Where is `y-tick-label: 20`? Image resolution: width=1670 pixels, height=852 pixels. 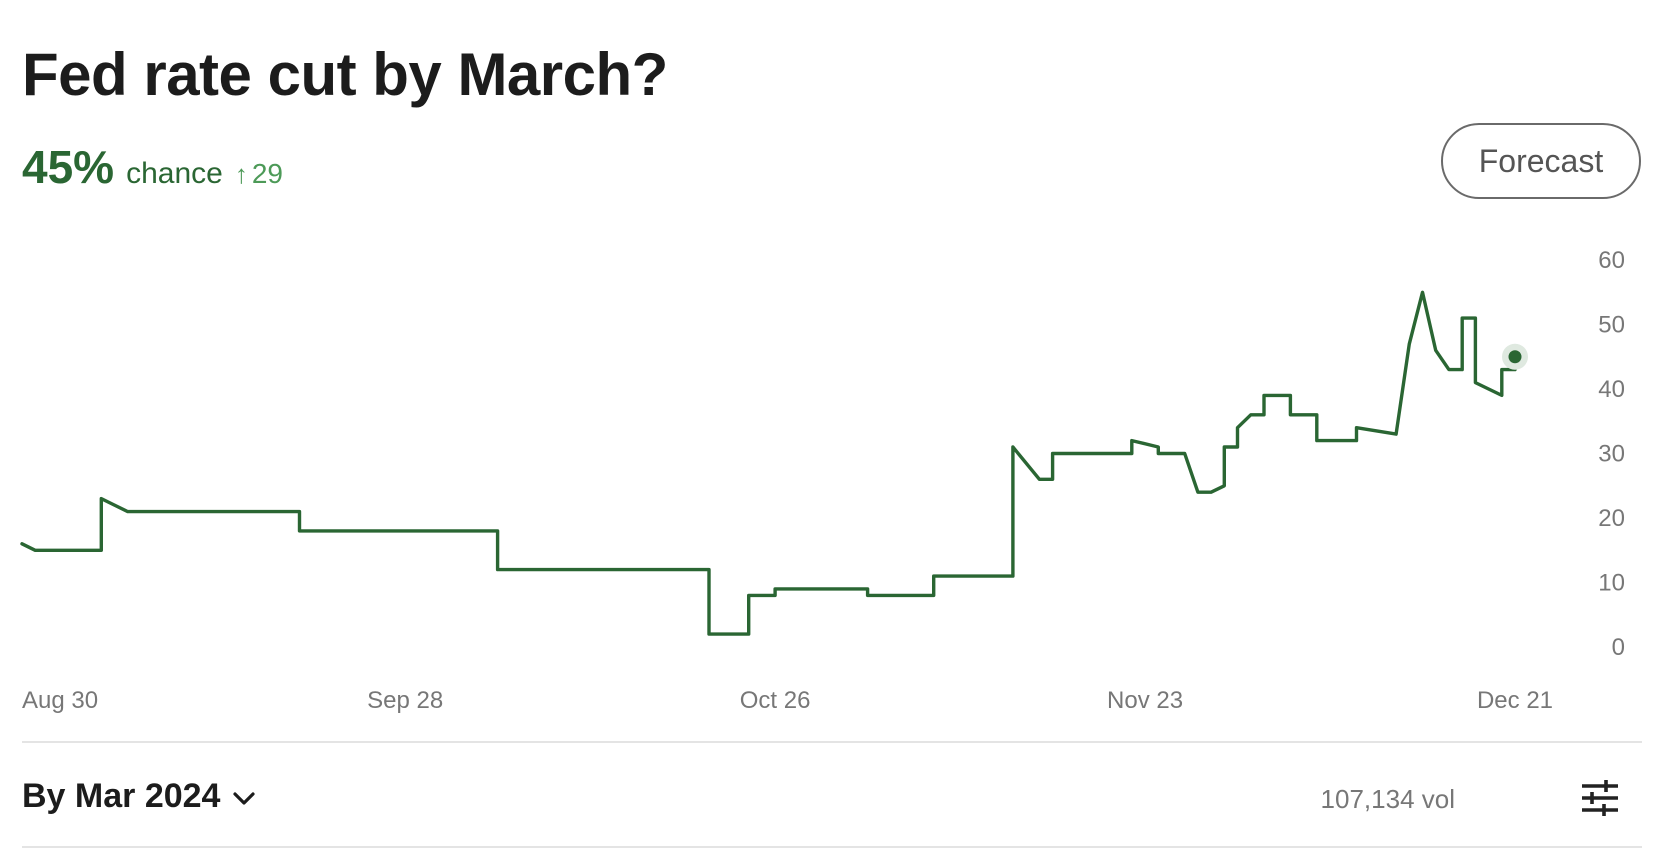
y-tick-label: 20 is located at coordinates (1611, 518).